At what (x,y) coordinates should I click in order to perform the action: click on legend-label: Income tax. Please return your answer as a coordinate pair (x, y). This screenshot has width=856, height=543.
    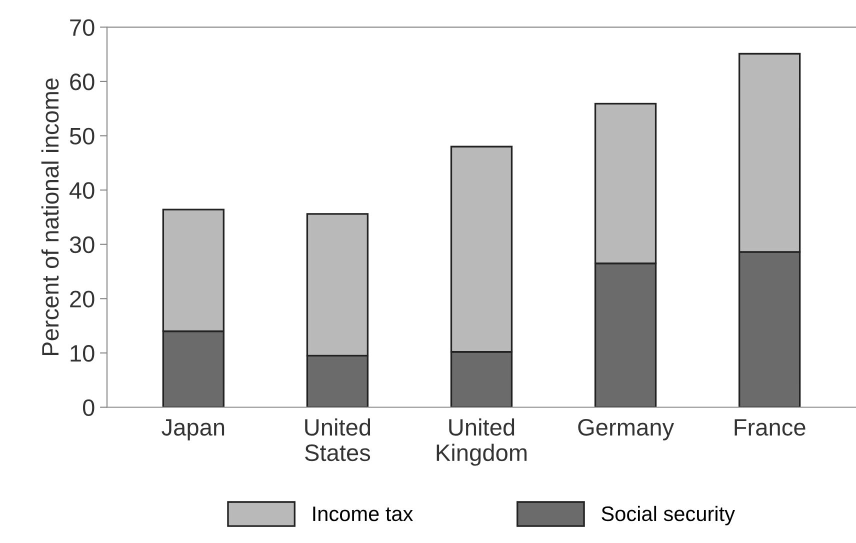
    Looking at the image, I should click on (363, 514).